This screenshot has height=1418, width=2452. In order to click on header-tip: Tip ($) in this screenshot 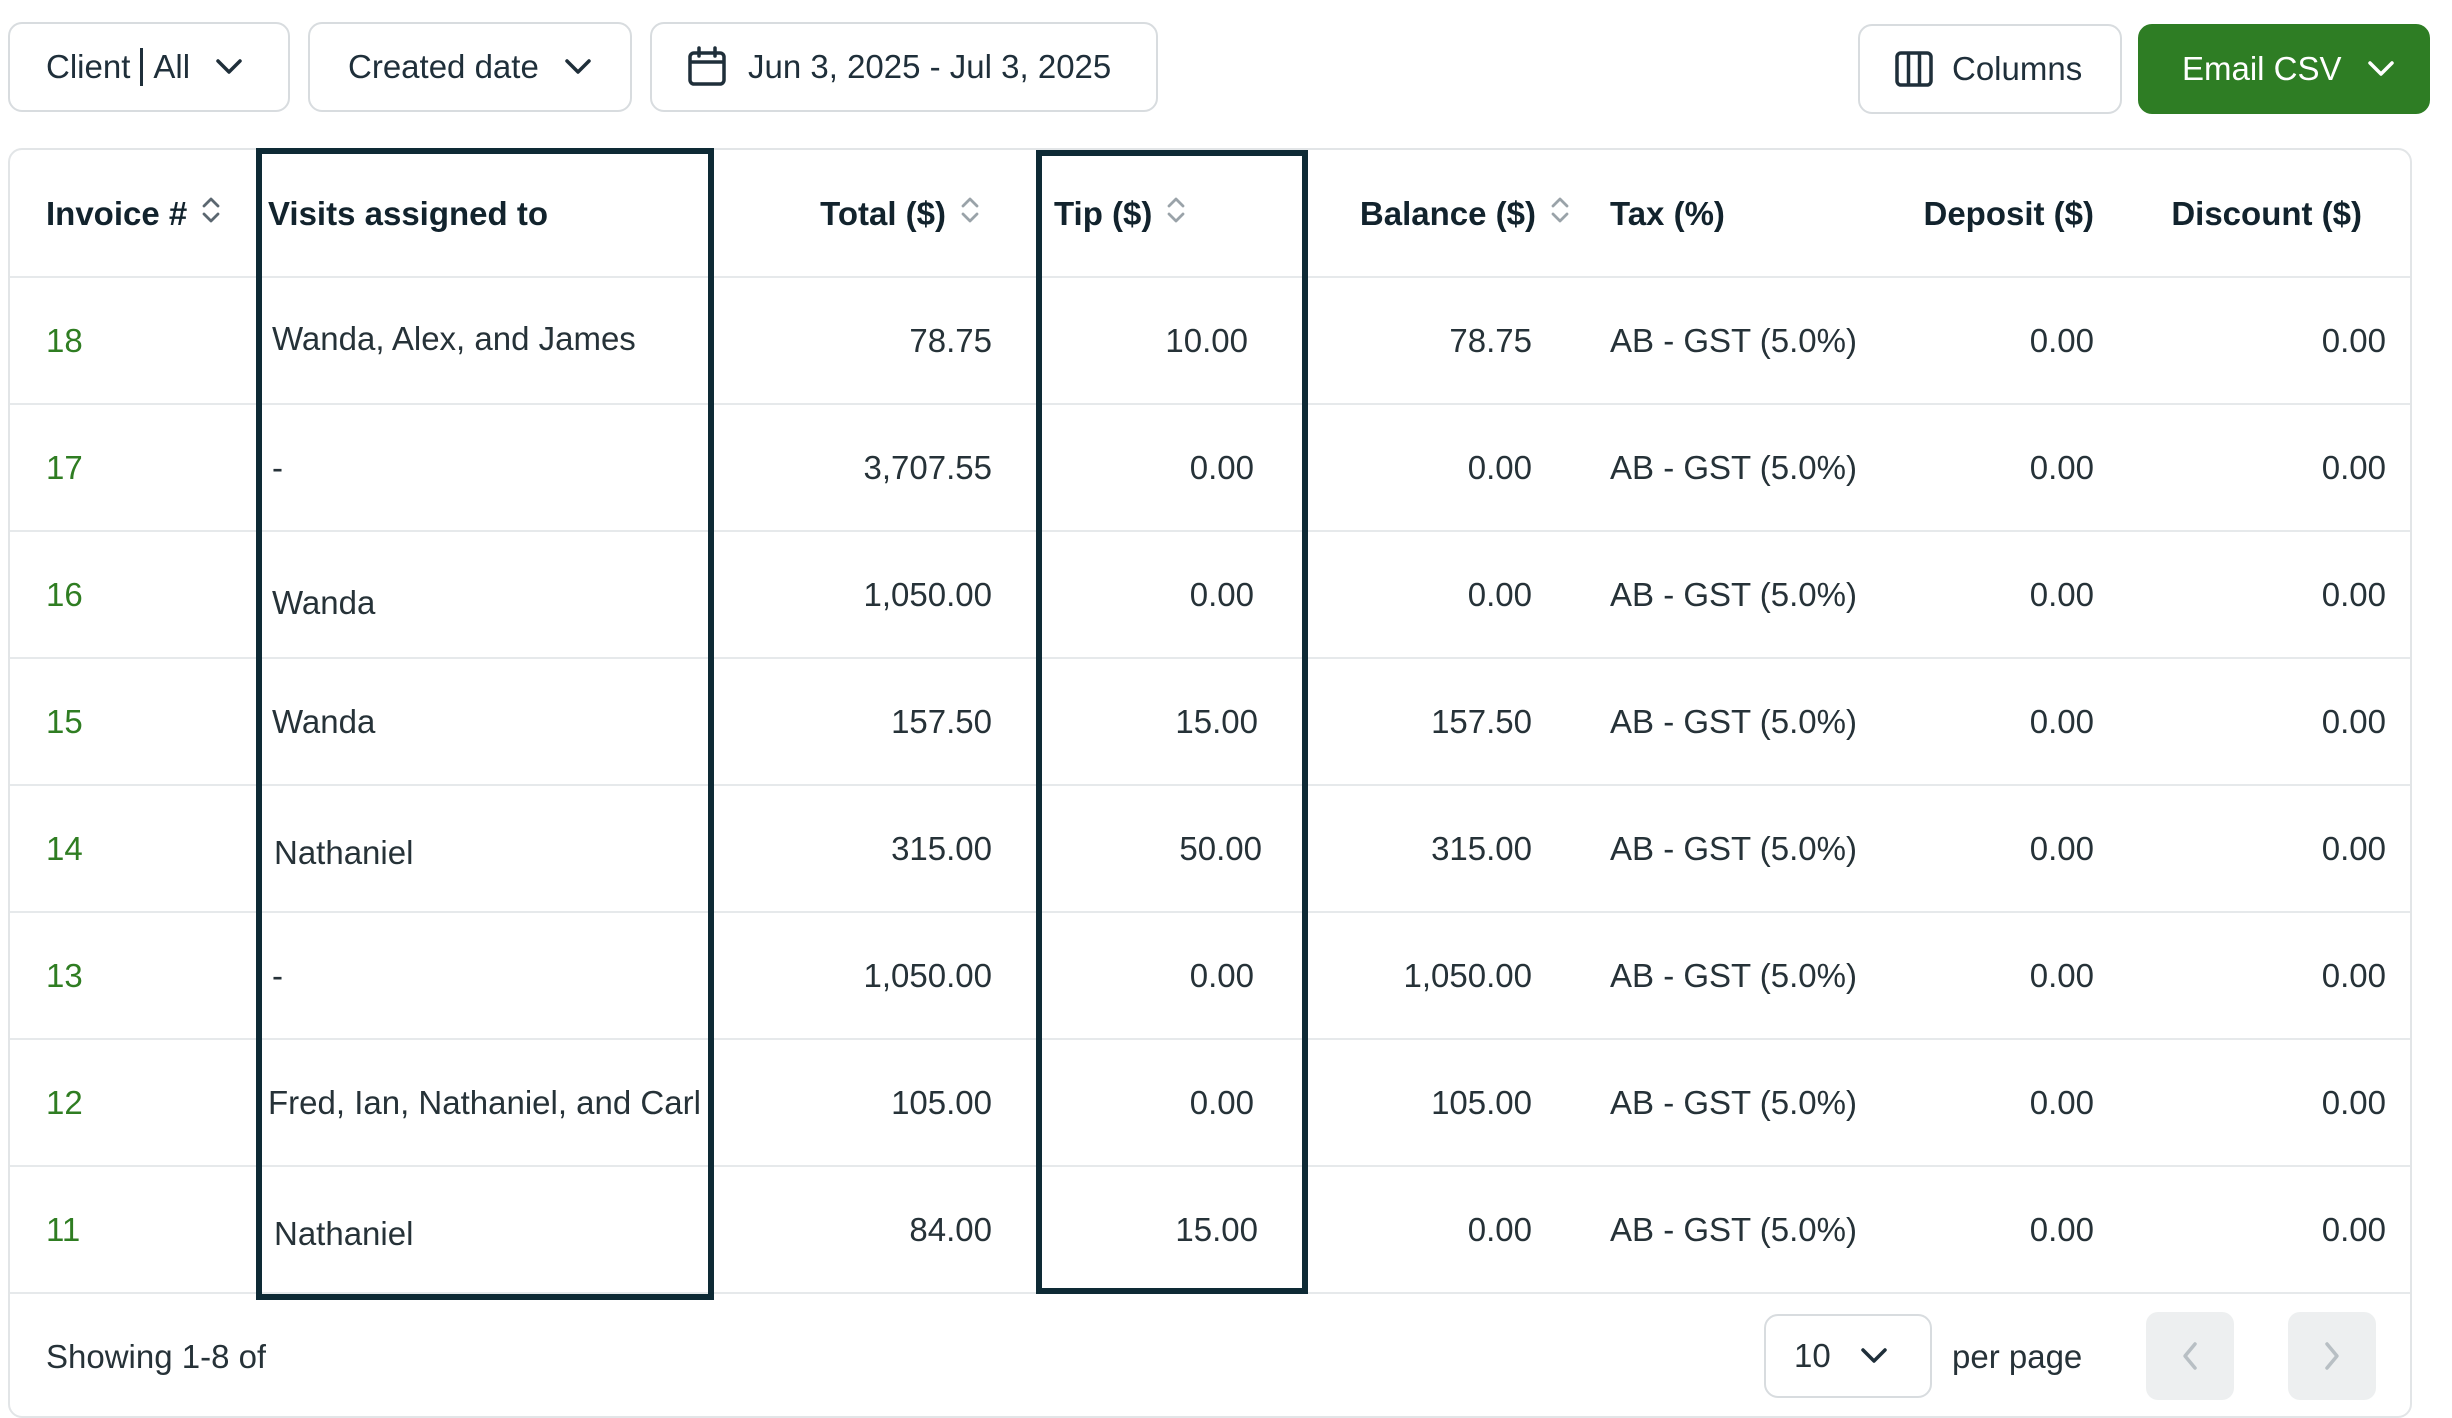, I will do `click(1184, 214)`.